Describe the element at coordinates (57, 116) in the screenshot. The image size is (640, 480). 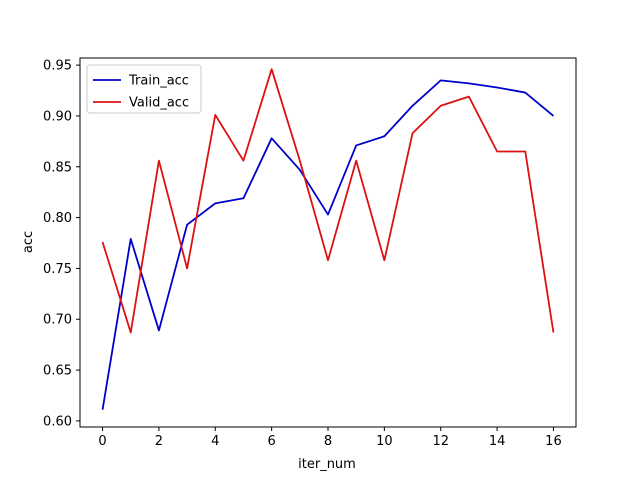
I see `y-tick-label: 0.90` at that location.